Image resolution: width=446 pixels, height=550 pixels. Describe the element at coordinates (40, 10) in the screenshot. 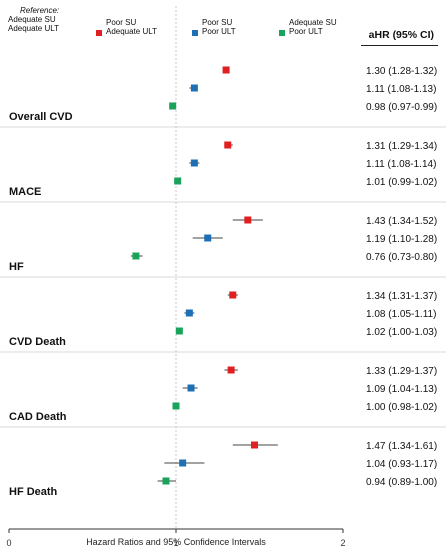

I see `legend-reference-title: Reference:` at that location.